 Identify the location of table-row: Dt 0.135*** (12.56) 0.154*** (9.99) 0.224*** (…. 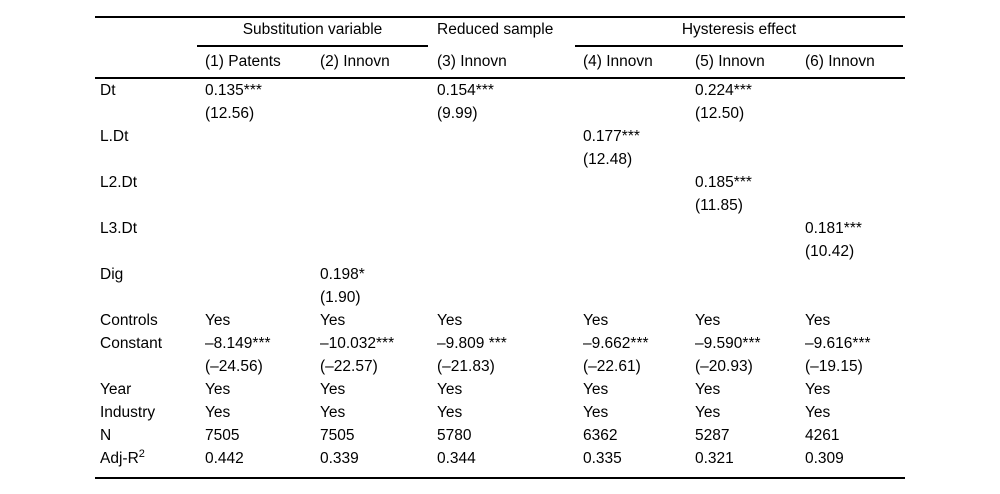
(500, 101).